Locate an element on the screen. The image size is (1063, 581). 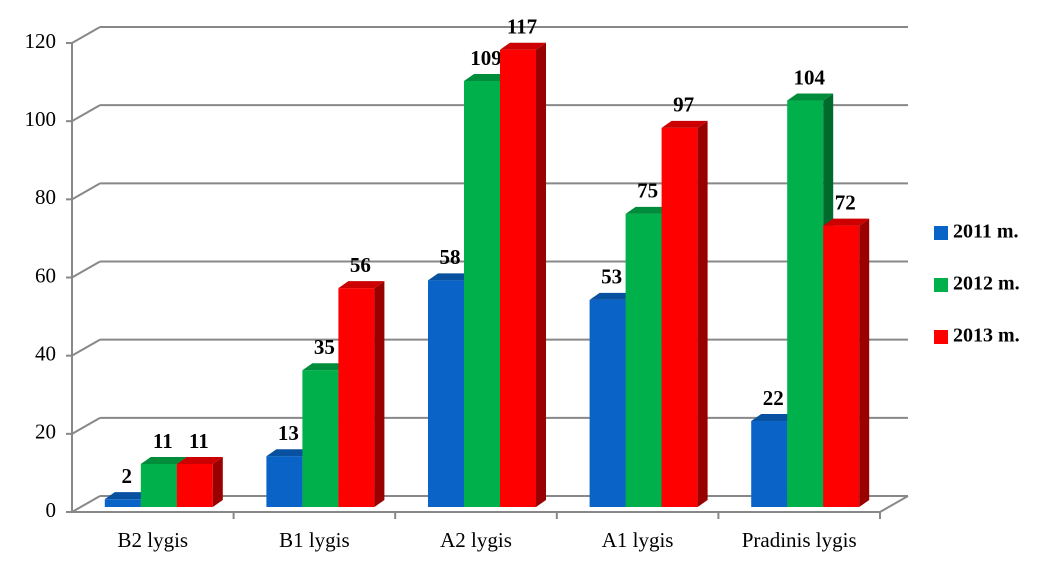
data-label: 35 is located at coordinates (324, 347).